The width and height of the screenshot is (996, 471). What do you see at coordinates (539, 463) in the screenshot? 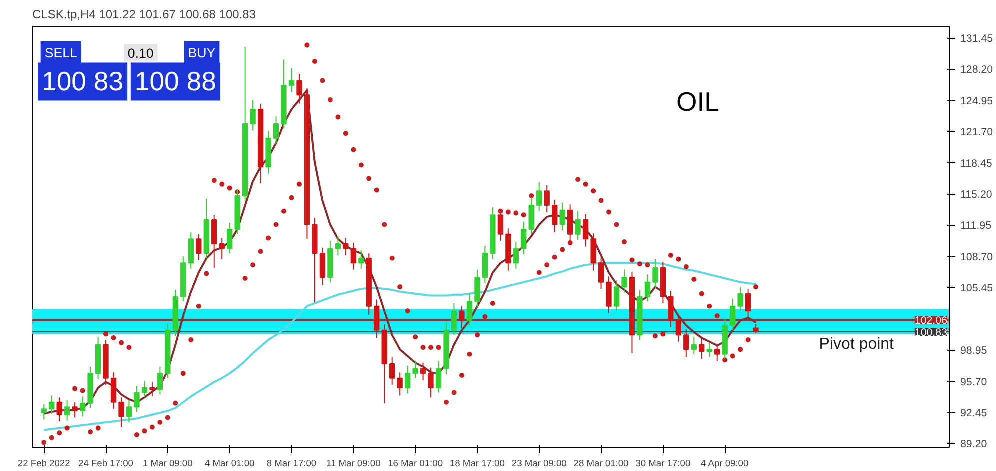
I see `x-tick-label: 23 Mar 09:00` at bounding box center [539, 463].